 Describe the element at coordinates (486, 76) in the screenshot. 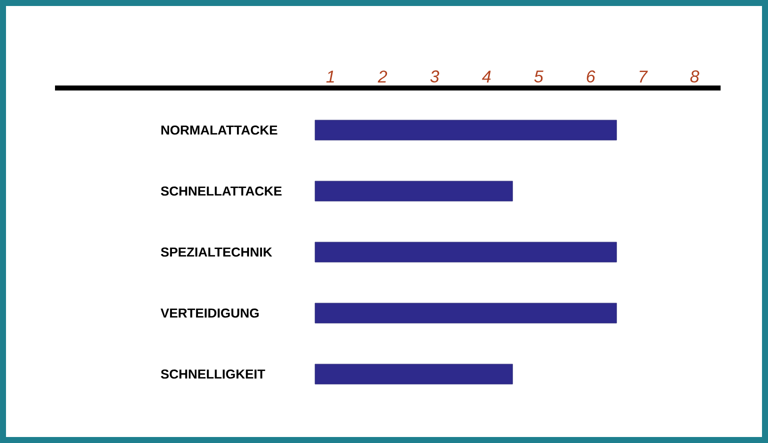

I see `x-tick-label: 4` at that location.